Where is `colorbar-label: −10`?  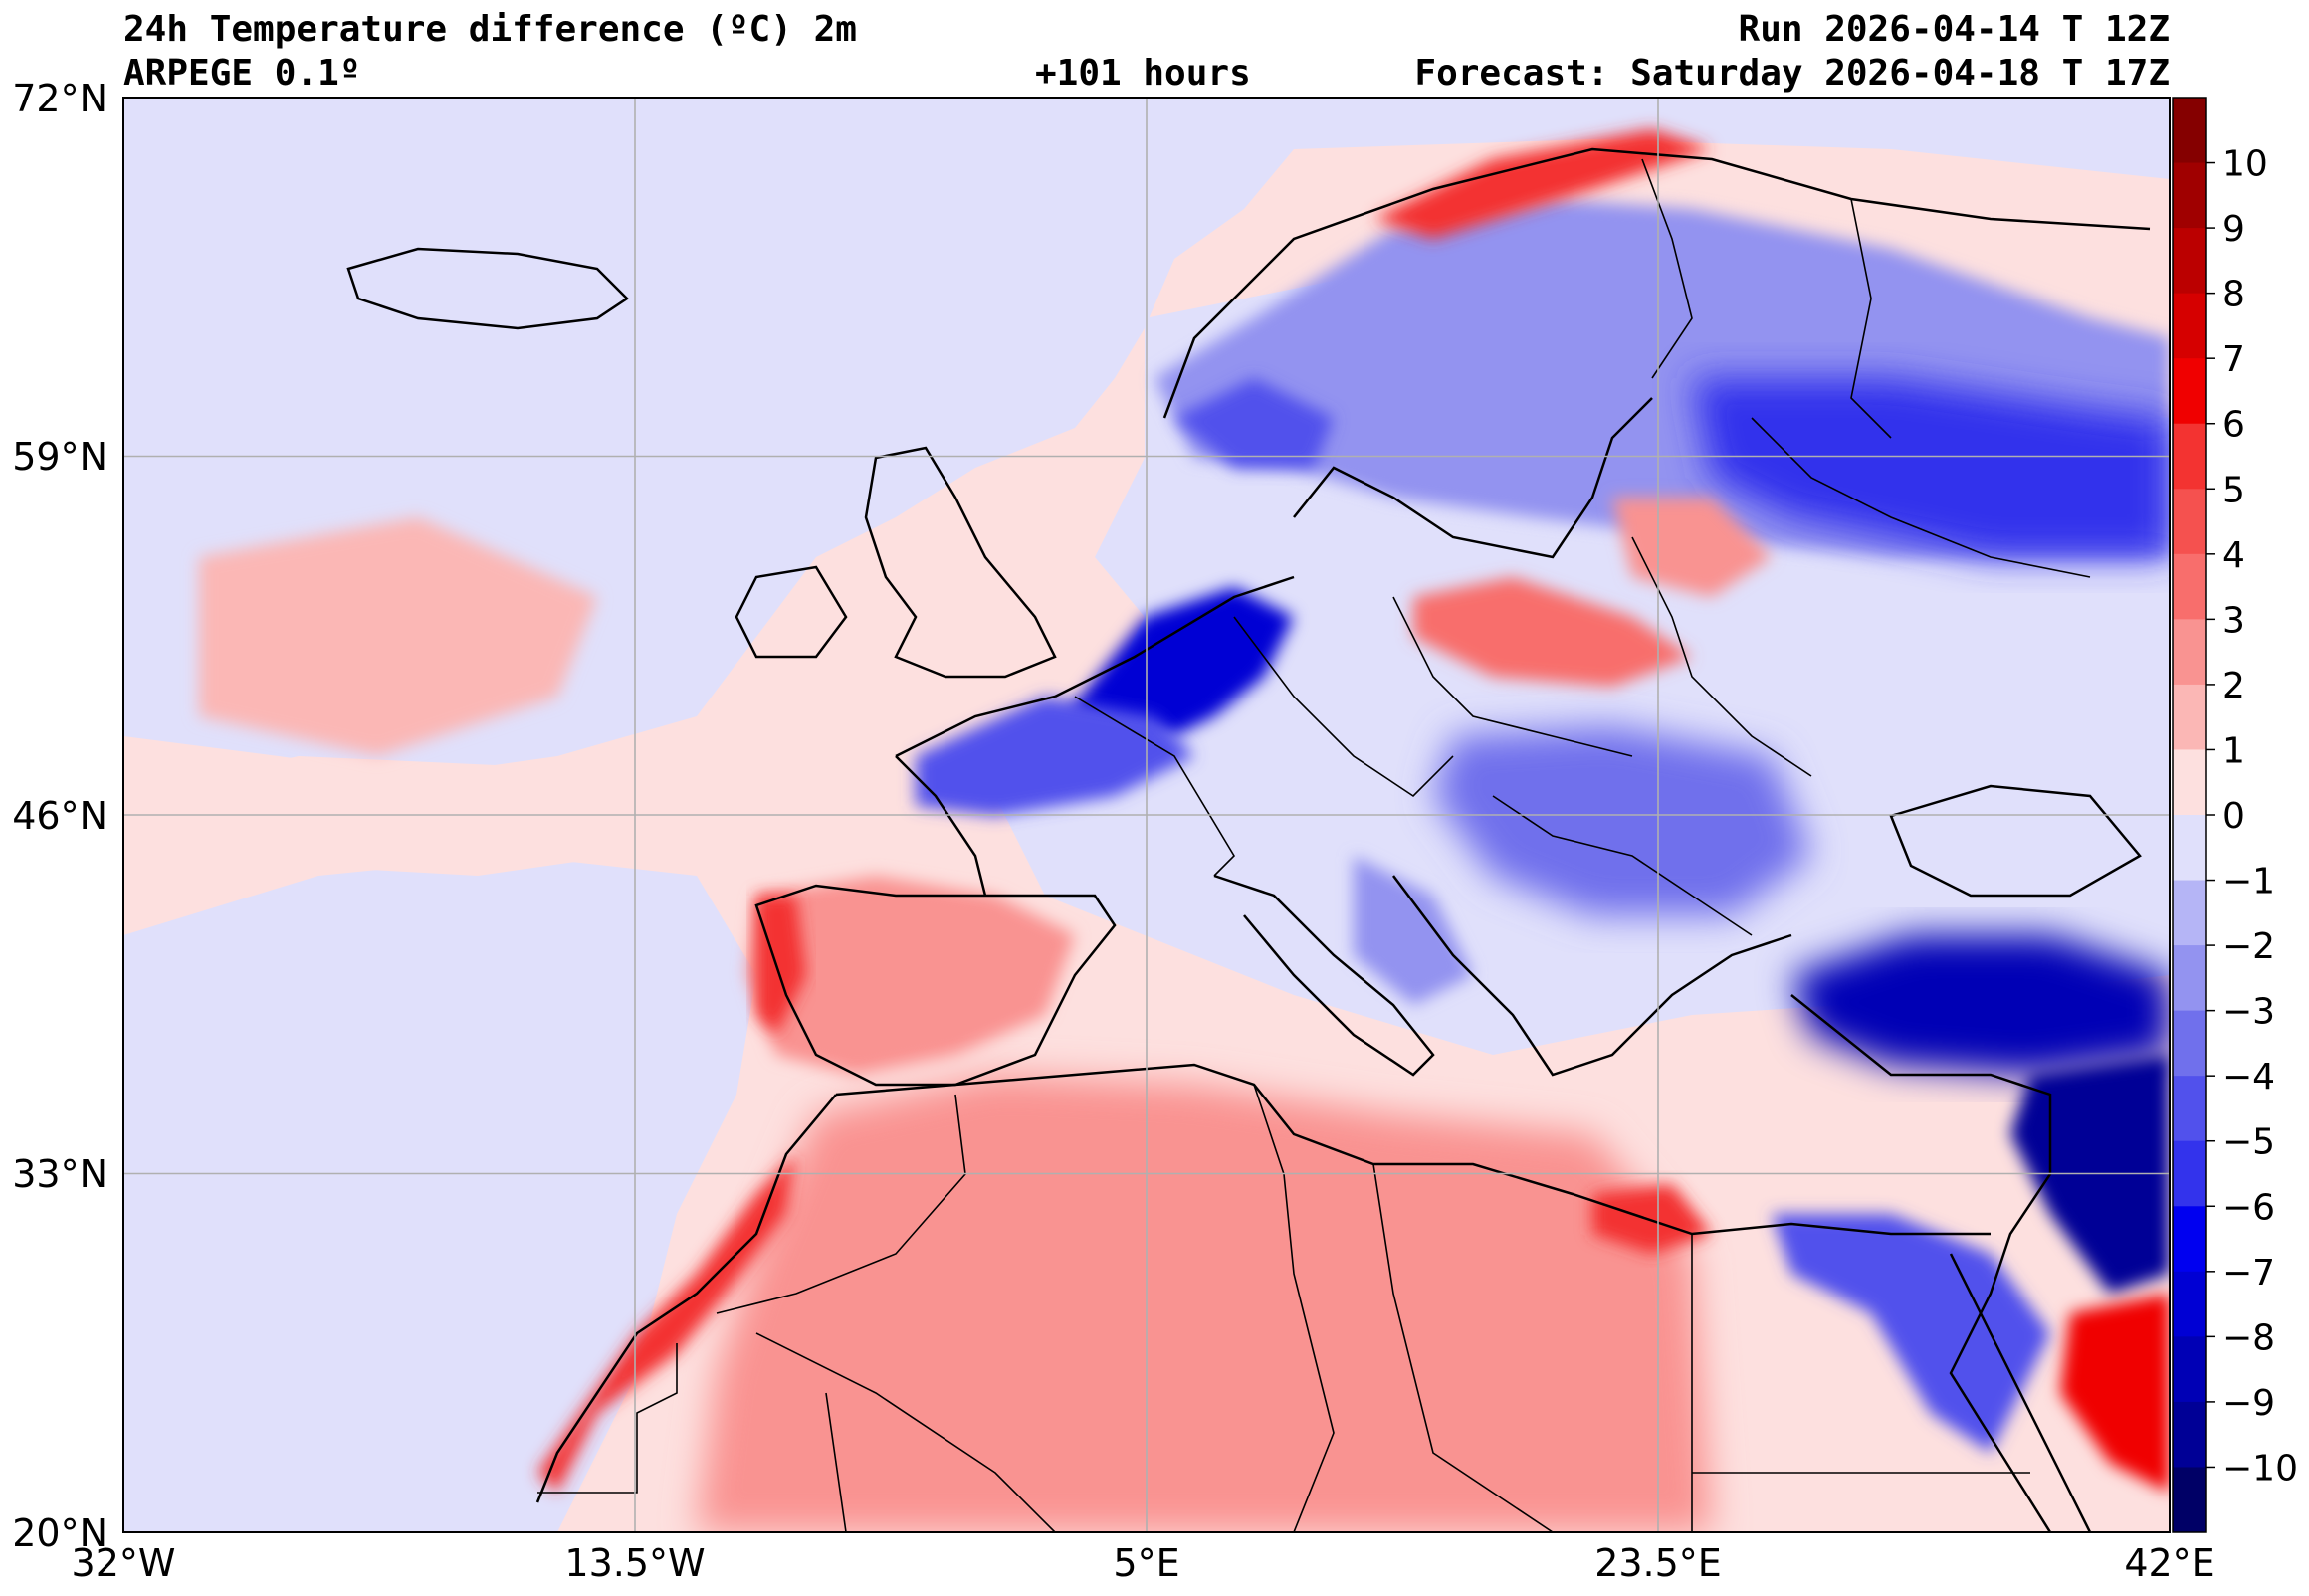 colorbar-label: −10 is located at coordinates (2260, 1469).